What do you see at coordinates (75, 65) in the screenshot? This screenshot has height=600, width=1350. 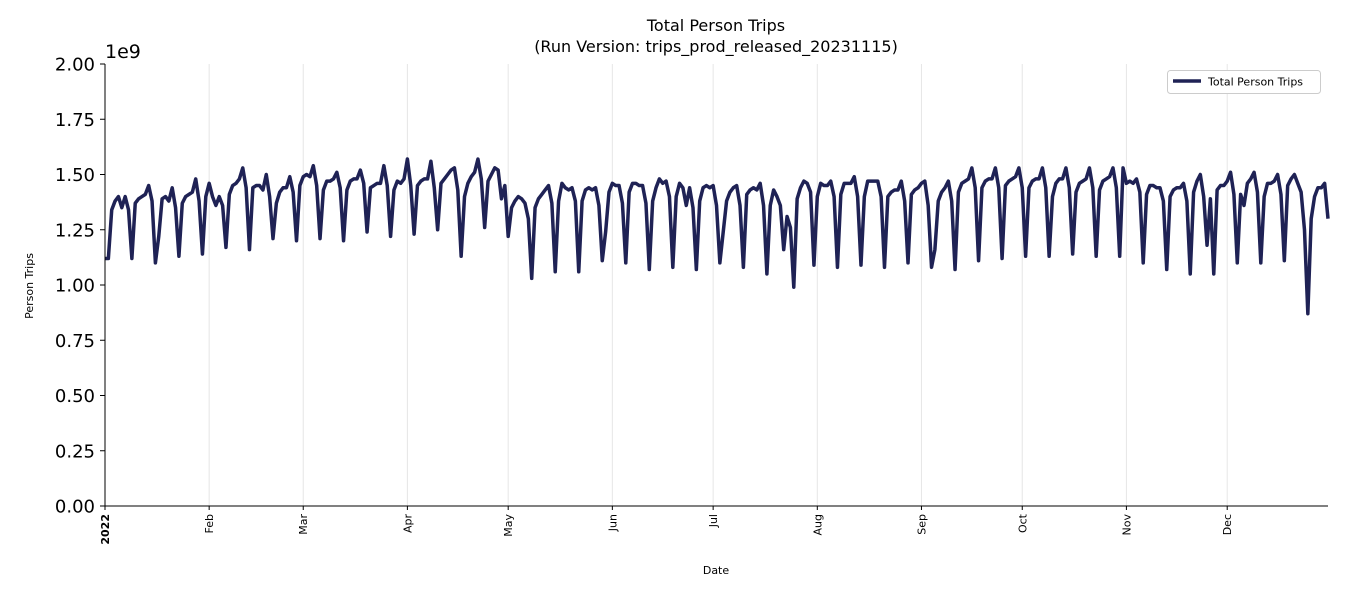 I see `y-tick-label: 2.00` at bounding box center [75, 65].